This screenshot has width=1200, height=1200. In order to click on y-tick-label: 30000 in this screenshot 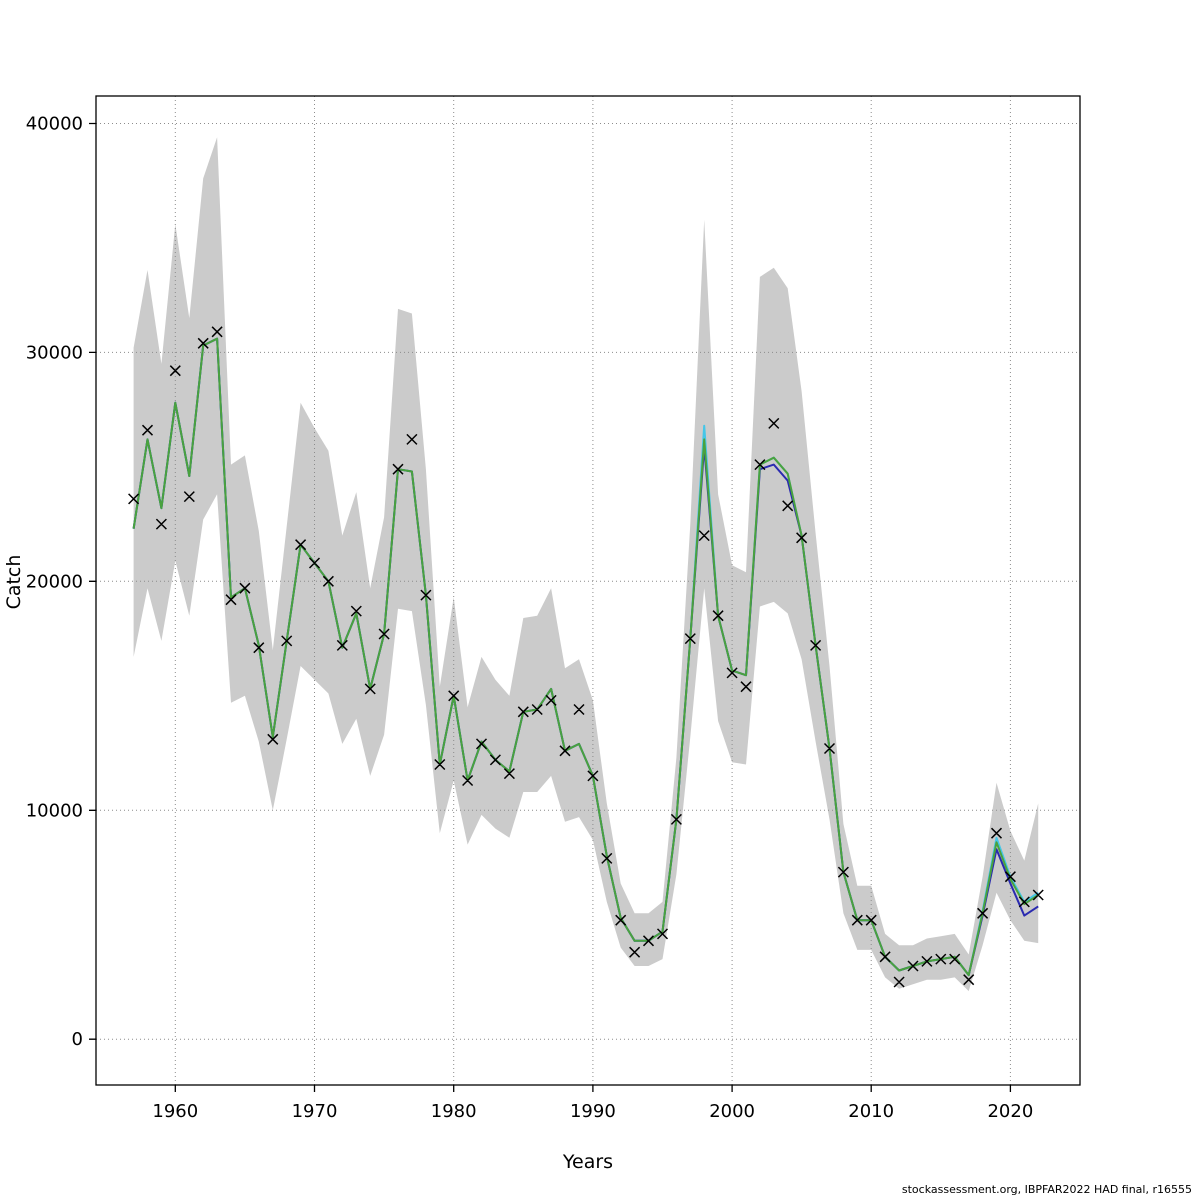, I will do `click(54, 352)`.